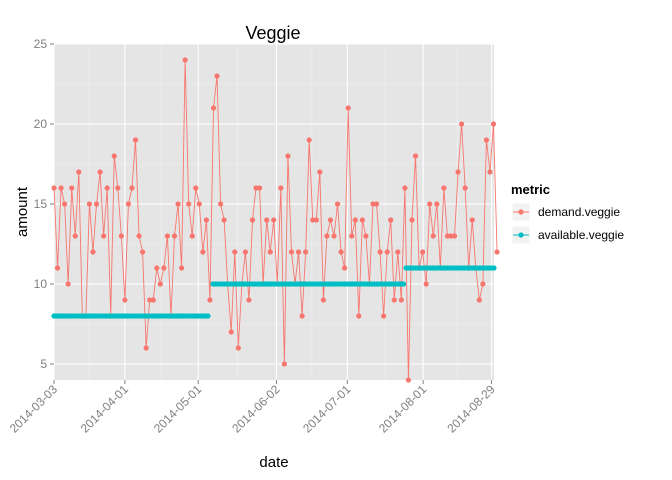 This screenshot has height=480, width=672. Describe the element at coordinates (579, 212) in the screenshot. I see `legend-label-demand: demand.veggie` at that location.